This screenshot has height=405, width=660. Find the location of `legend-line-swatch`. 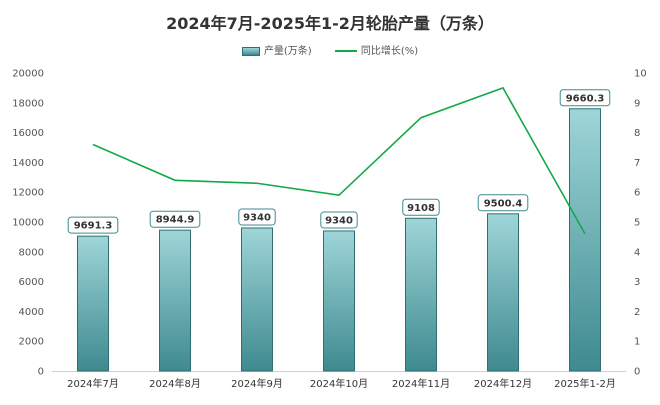

legend-line-swatch is located at coordinates (345, 51).